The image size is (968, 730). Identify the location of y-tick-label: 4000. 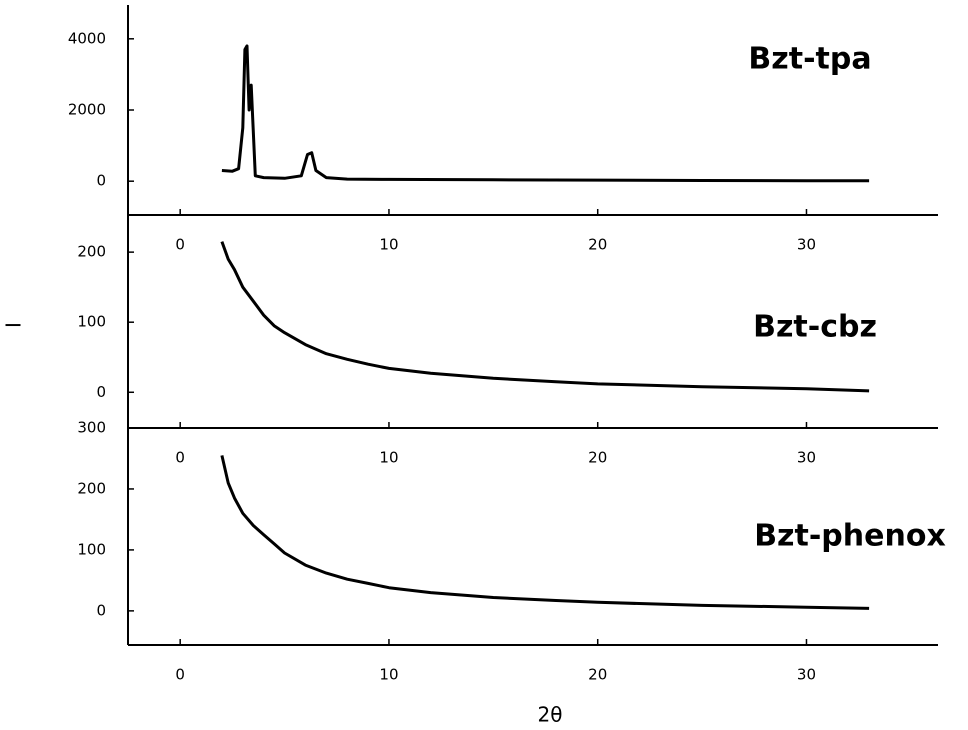
(87, 38).